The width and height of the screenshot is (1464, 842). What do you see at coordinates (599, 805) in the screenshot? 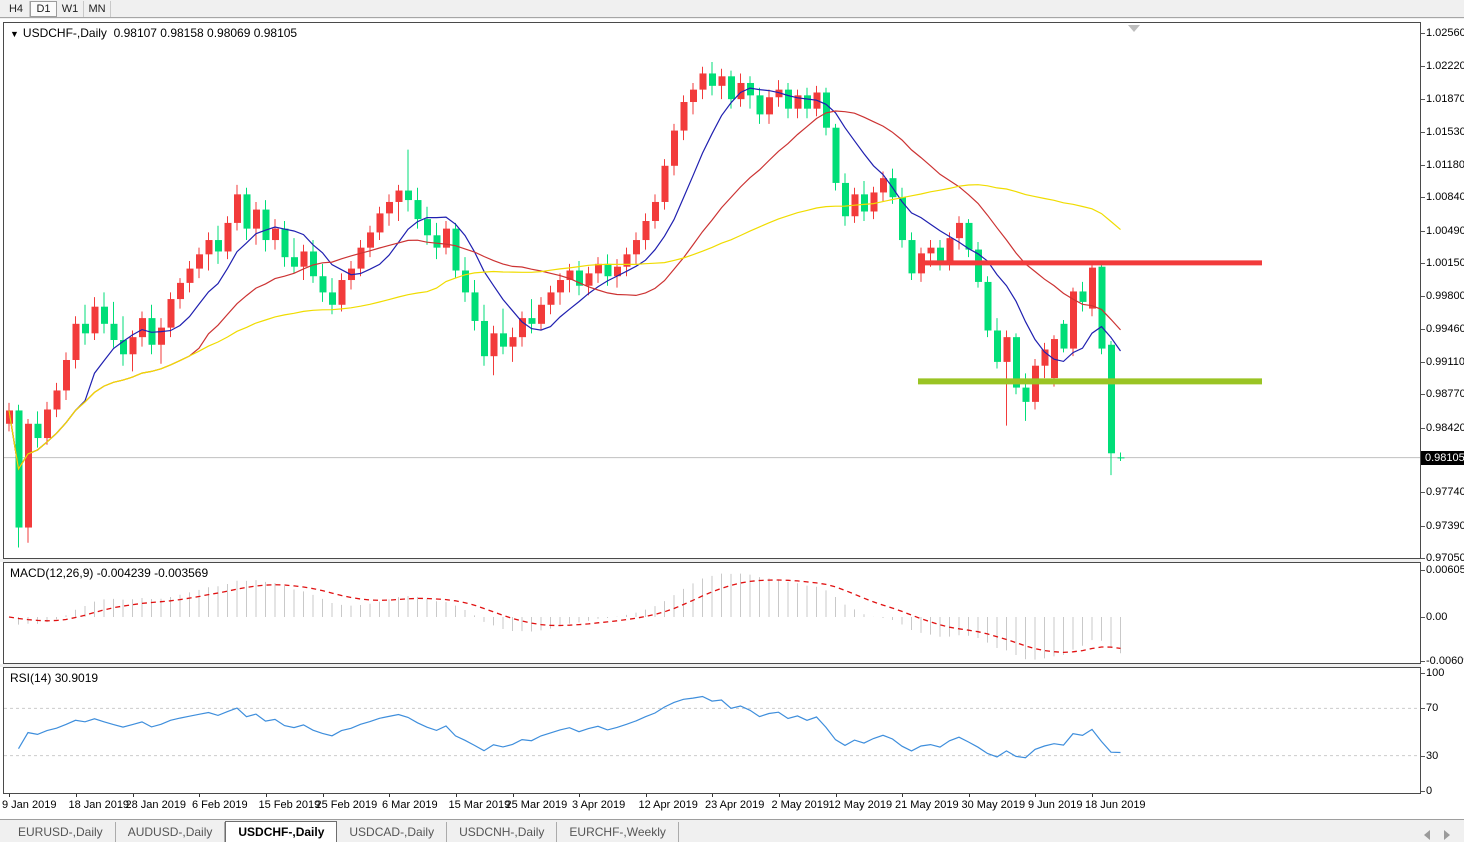
I see `date-axis-label: 3 Apr 2019` at bounding box center [599, 805].